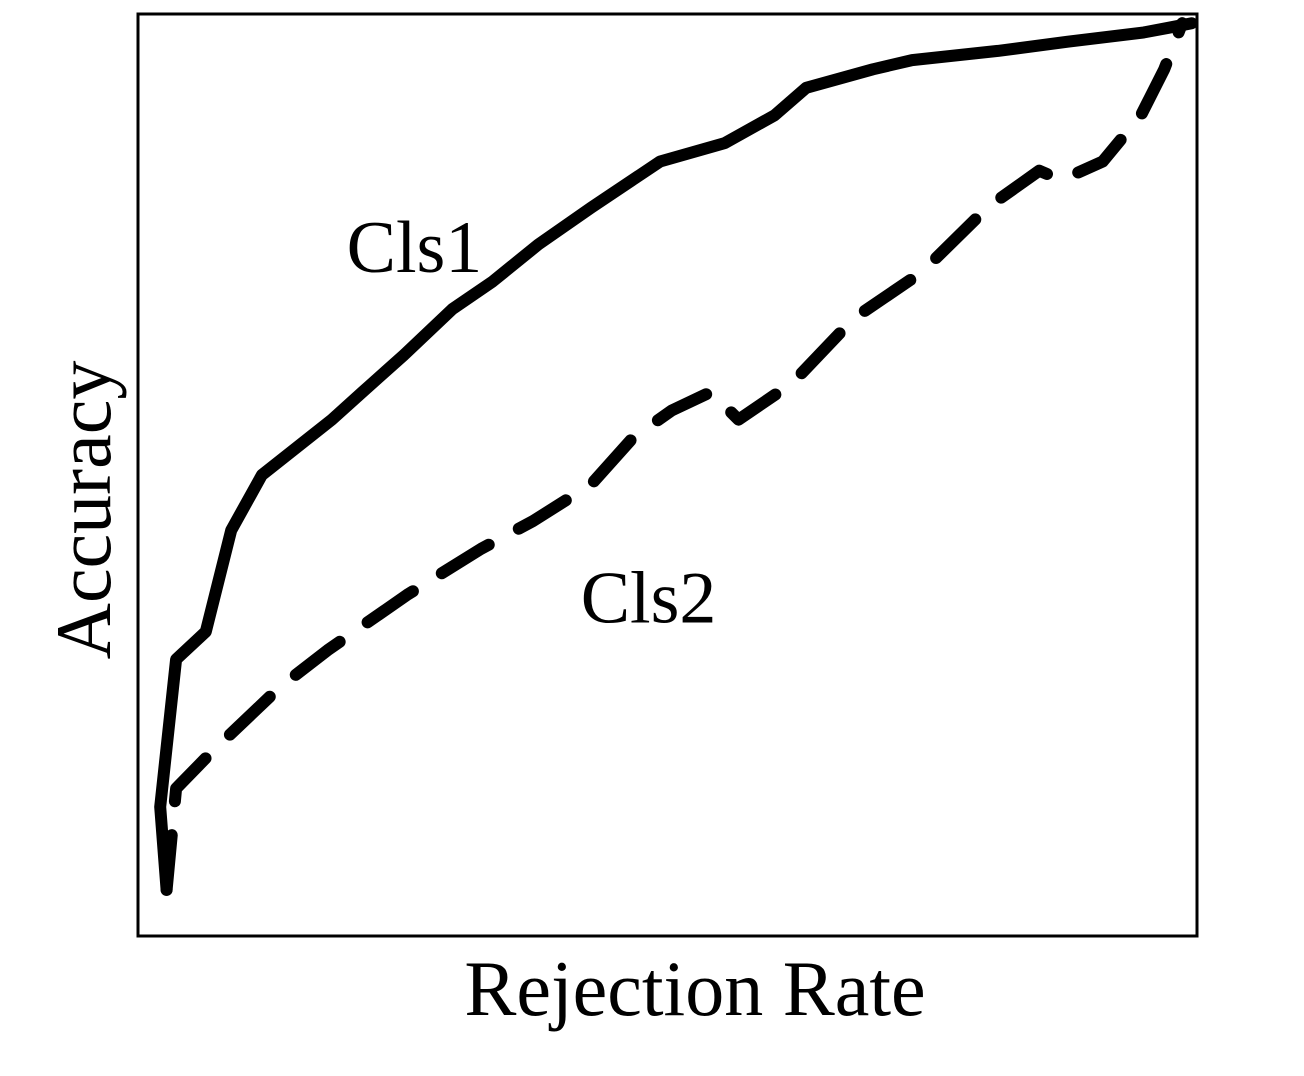 The height and width of the screenshot is (1076, 1304). Describe the element at coordinates (532, 423) in the screenshot. I see `annotation-layer: Cls1 Cls2` at that location.